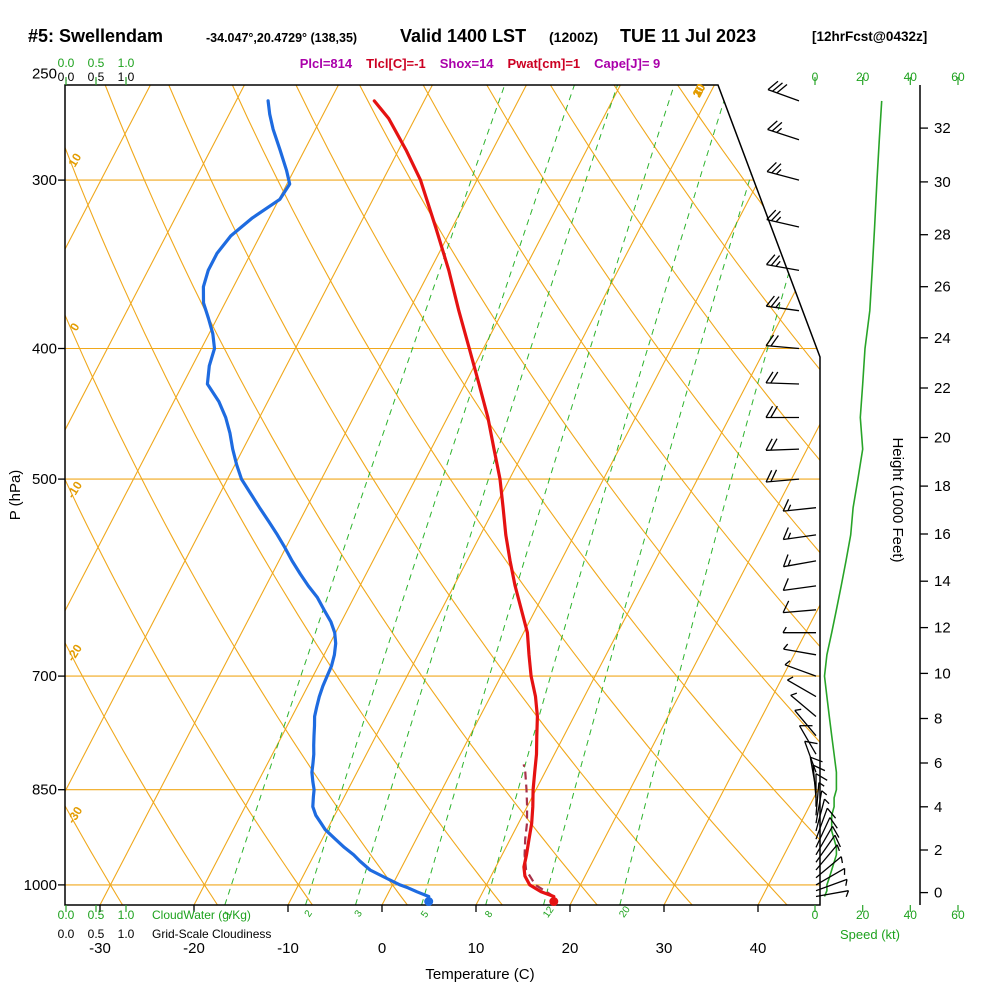  Describe the element at coordinates (40, 885) in the screenshot. I see `svg-text: 1000` at that location.